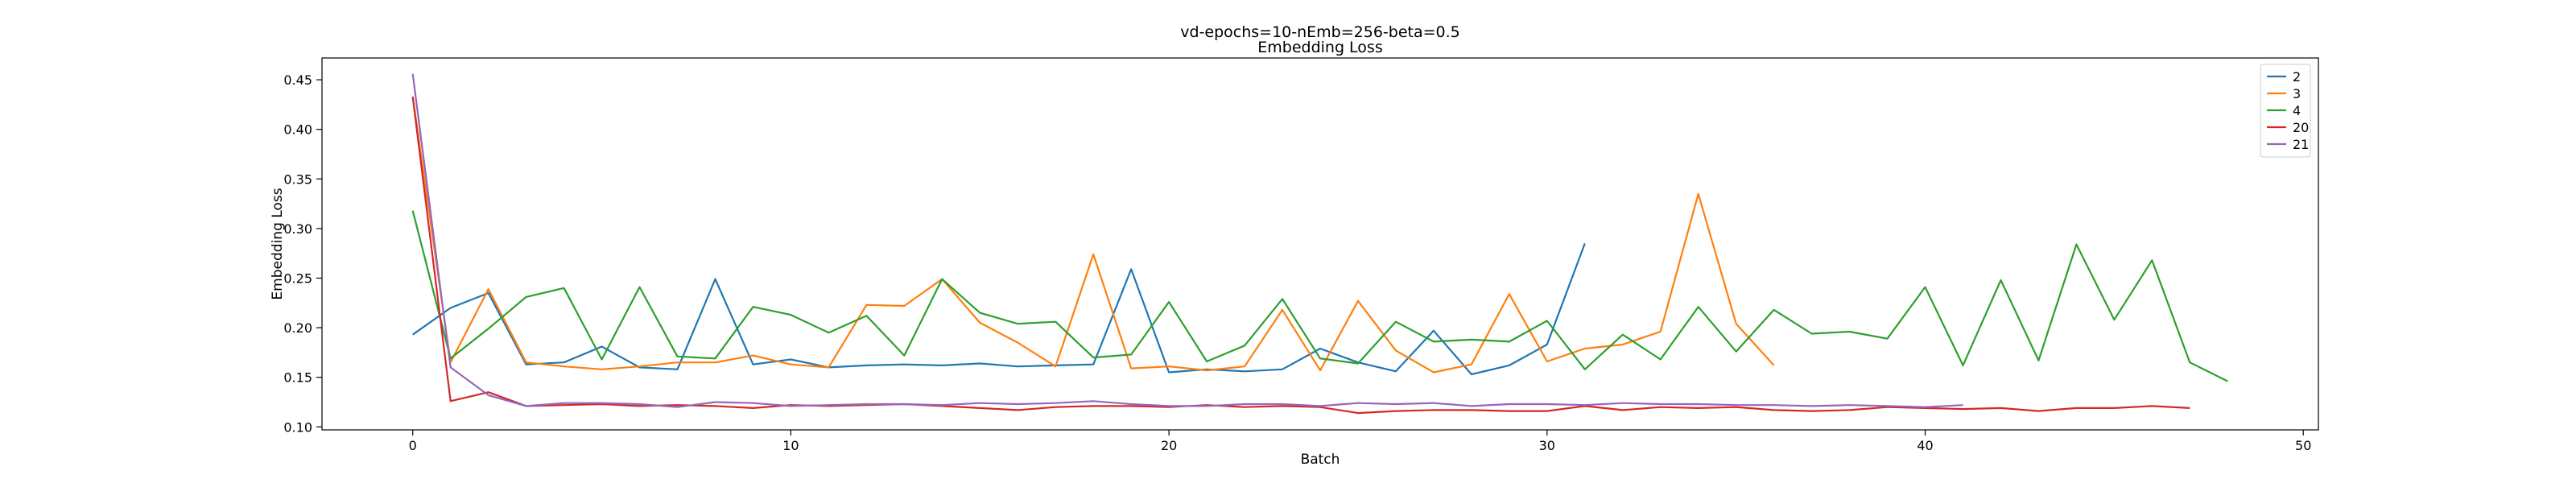  I want to click on y-tick-label: 0.20, so click(297, 328).